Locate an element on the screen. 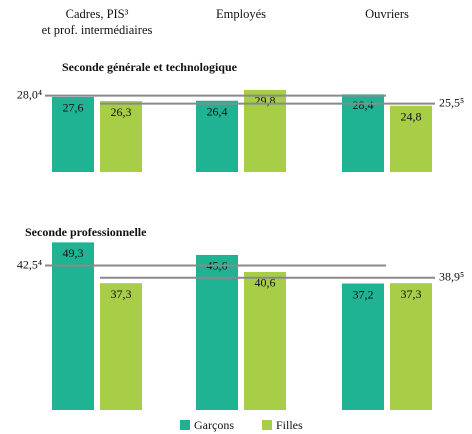  panel-title: Seconde générale et technologique is located at coordinates (150, 67).